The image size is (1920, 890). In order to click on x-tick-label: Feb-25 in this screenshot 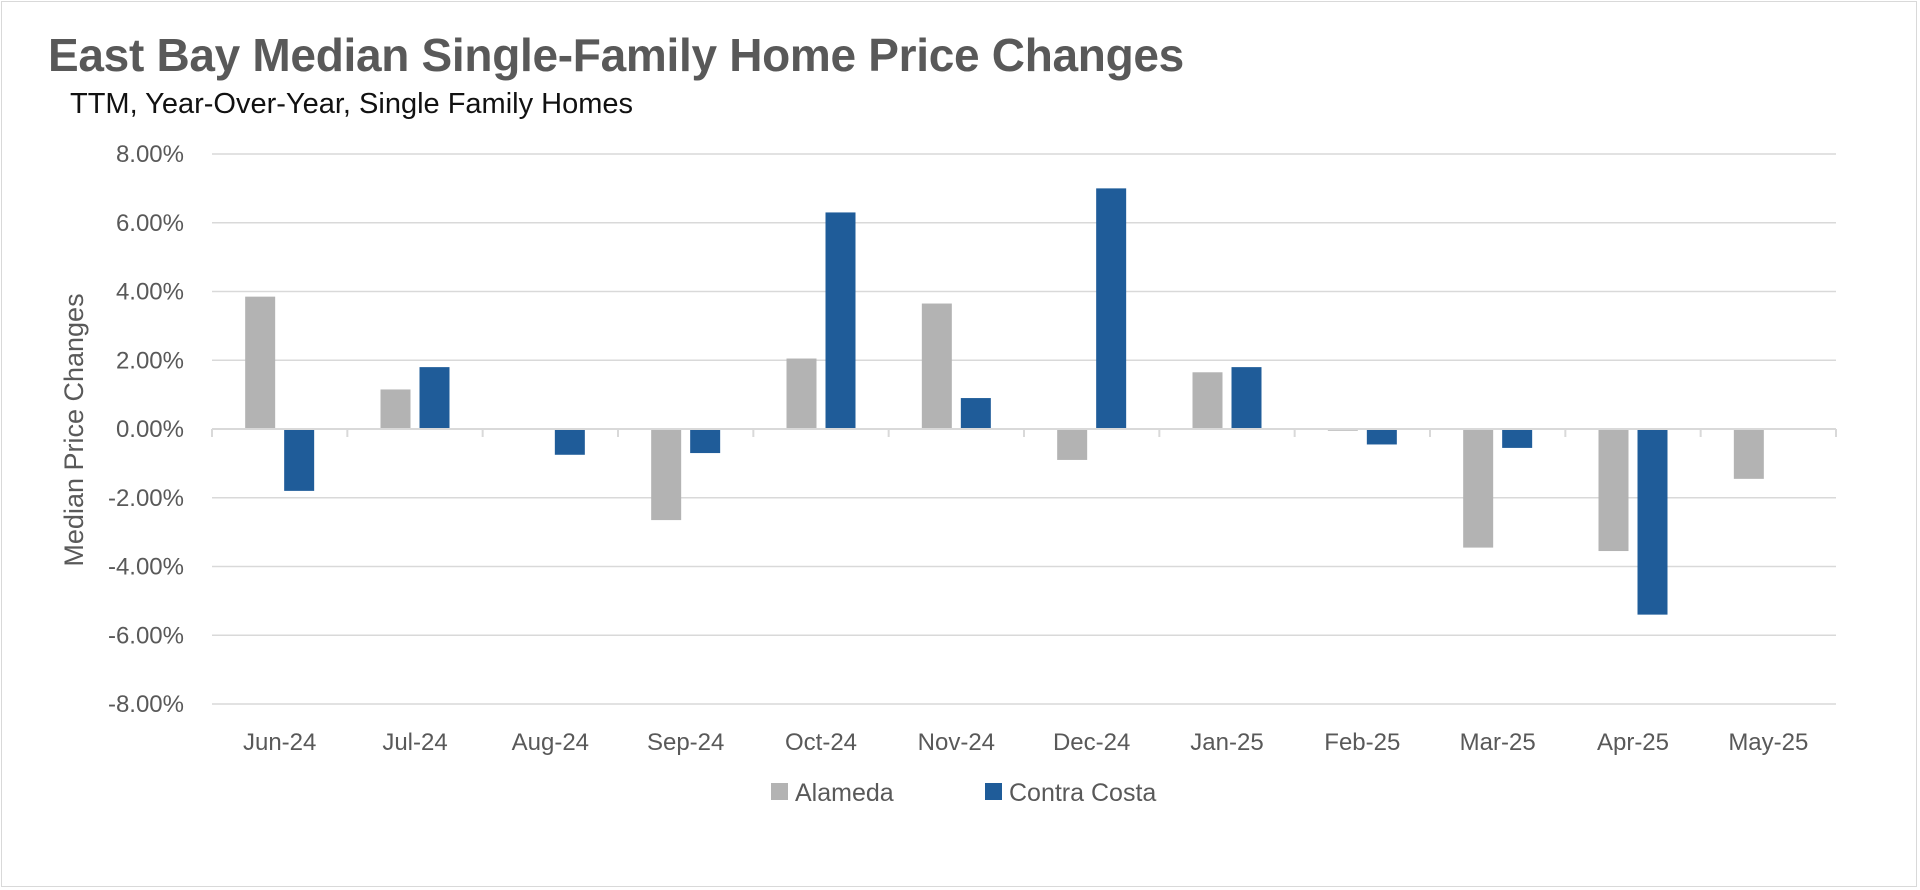, I will do `click(1362, 742)`.